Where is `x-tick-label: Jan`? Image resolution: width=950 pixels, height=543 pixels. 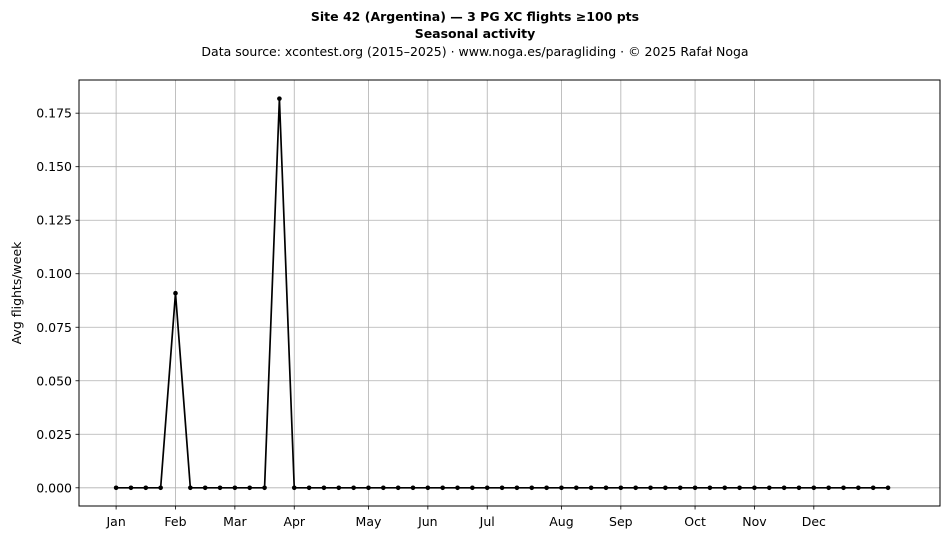 x-tick-label: Jan is located at coordinates (115, 521).